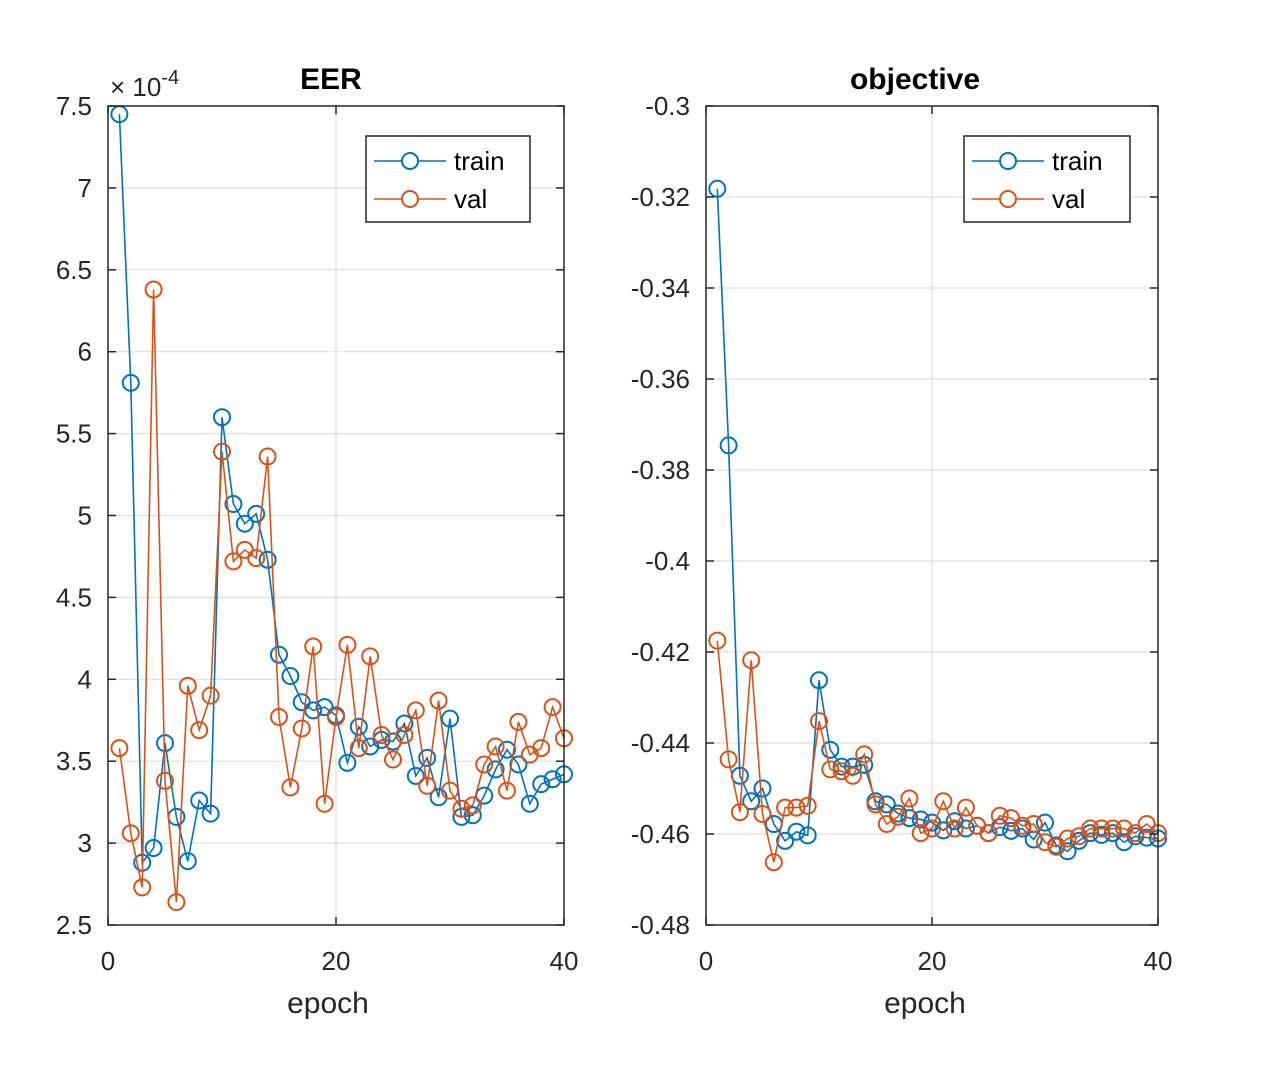  What do you see at coordinates (660, 743) in the screenshot?
I see `objective-ytick-label: -0.44` at bounding box center [660, 743].